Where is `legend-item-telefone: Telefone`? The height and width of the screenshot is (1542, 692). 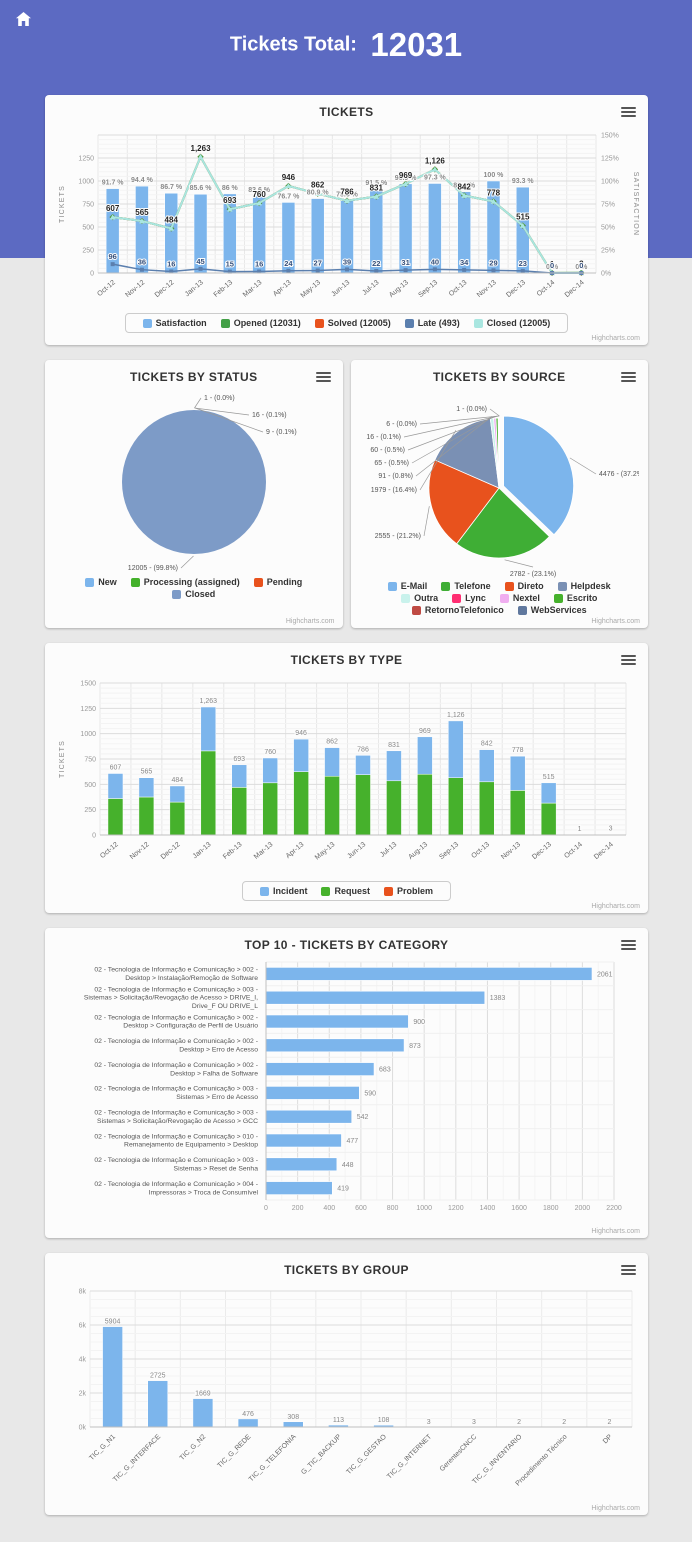
legend-item-telefone: Telefone is located at coordinates (465, 586).